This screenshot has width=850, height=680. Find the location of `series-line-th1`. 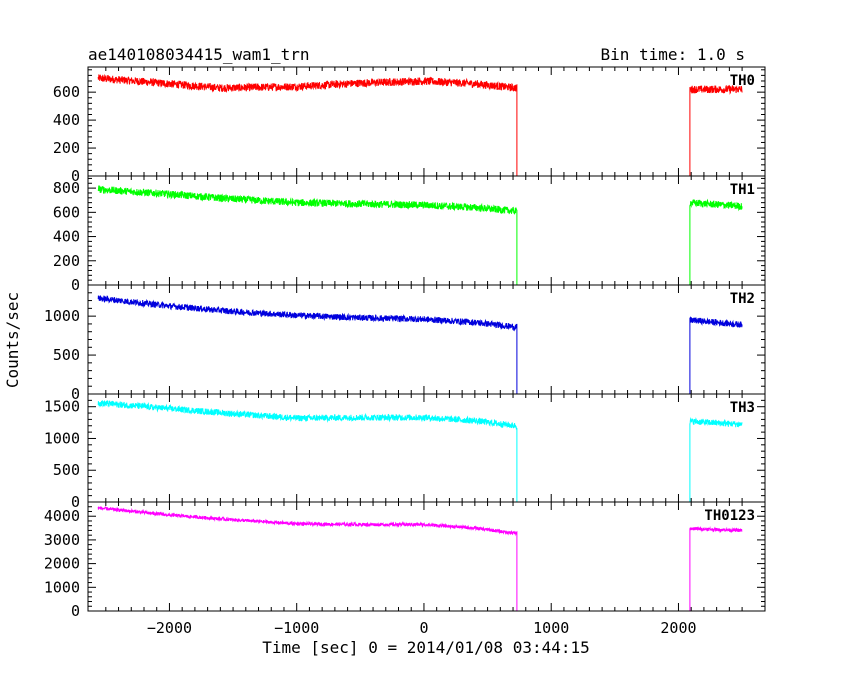

series-line-th1 is located at coordinates (420, 235).